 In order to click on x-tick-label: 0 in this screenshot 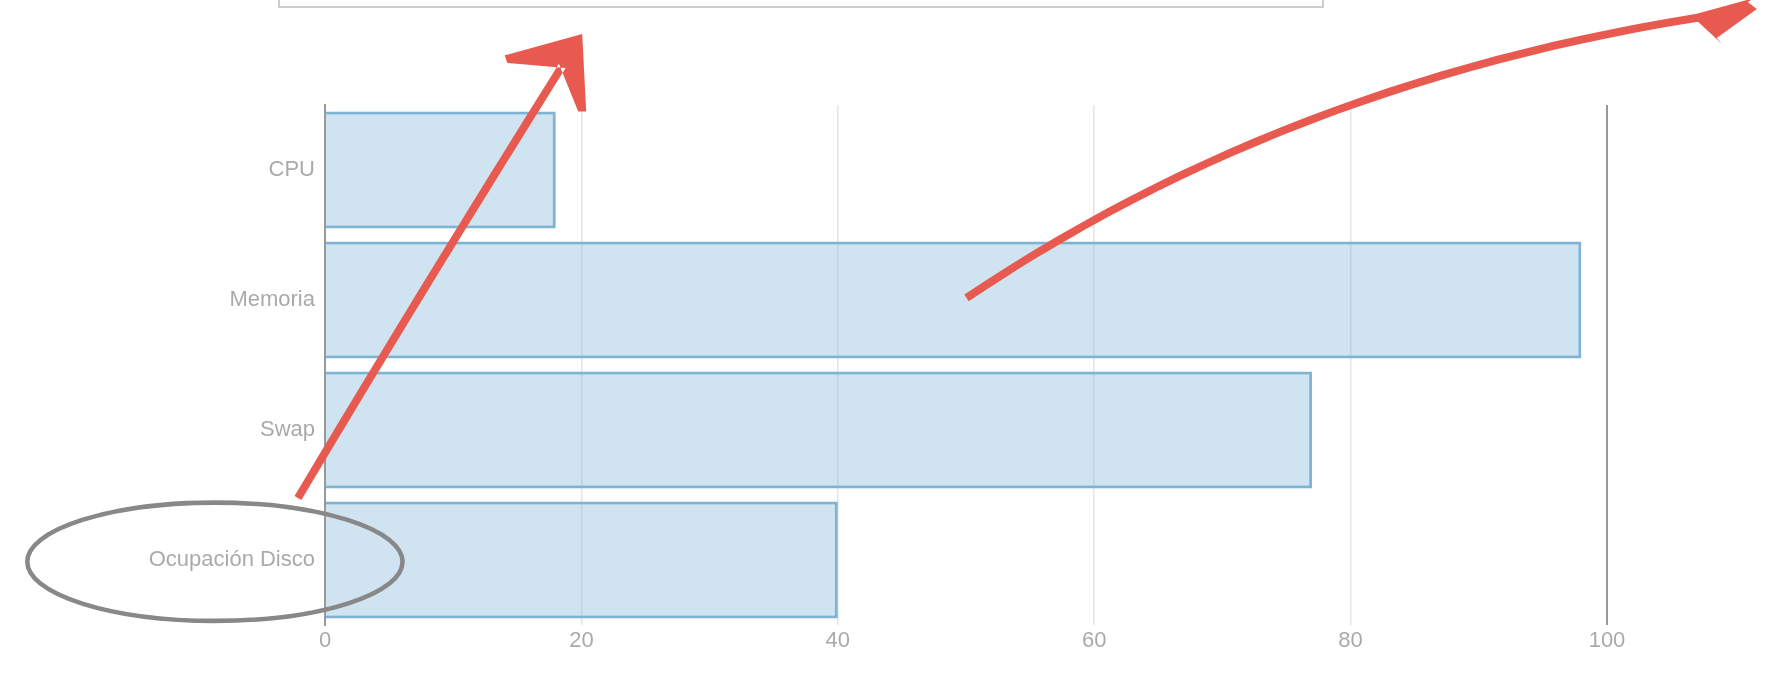, I will do `click(325, 640)`.